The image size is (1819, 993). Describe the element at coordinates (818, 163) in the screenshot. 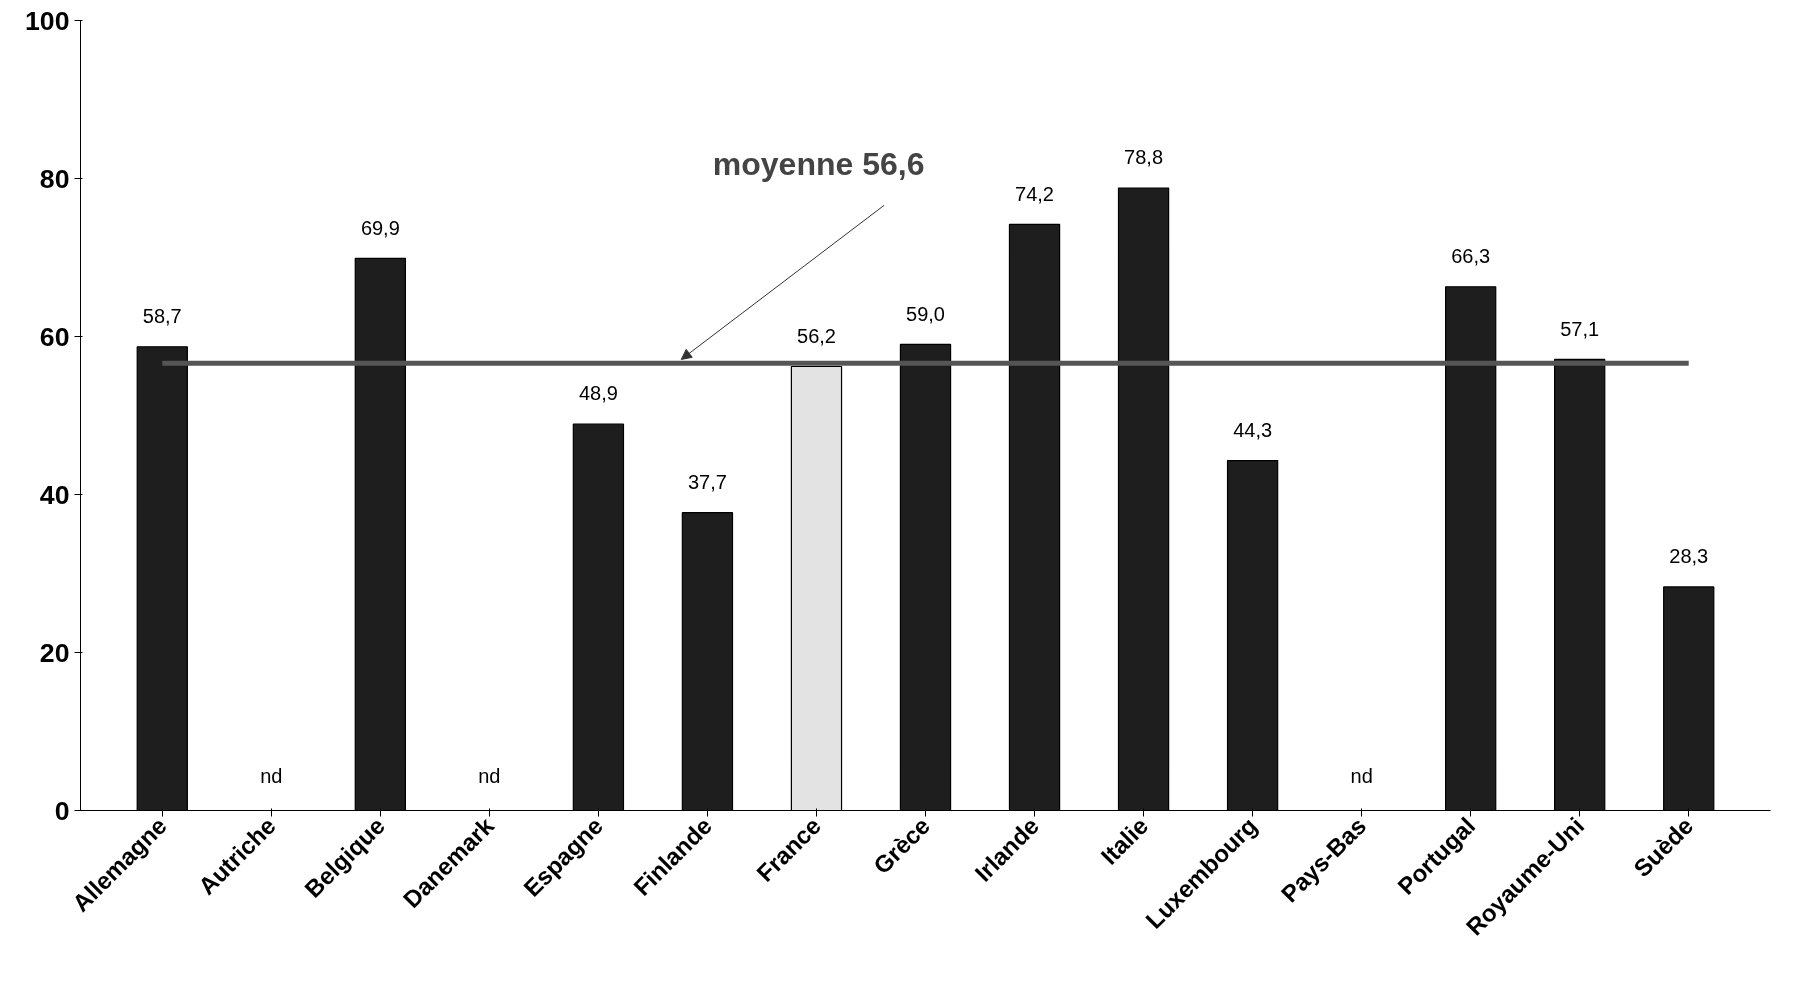

I see `ref-line-label: moyenne 56,6` at that location.